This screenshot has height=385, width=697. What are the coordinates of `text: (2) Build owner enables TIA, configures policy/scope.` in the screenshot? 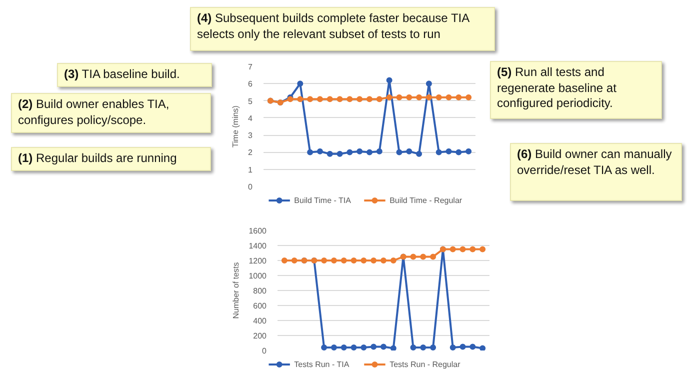 It's located at (94, 112).